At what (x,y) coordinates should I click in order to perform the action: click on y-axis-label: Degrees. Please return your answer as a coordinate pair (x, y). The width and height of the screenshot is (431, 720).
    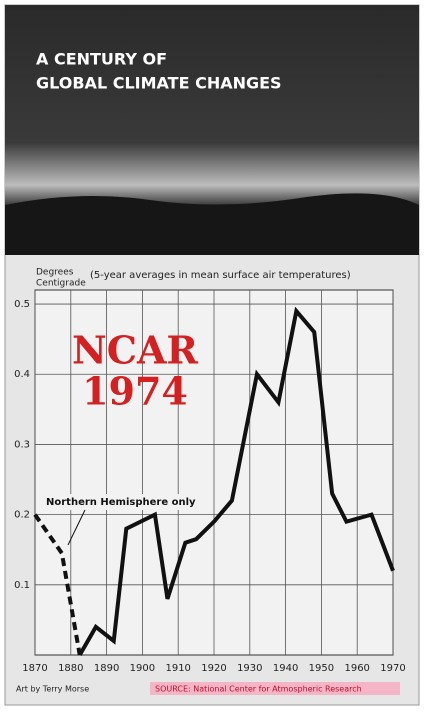
    Looking at the image, I should click on (55, 273).